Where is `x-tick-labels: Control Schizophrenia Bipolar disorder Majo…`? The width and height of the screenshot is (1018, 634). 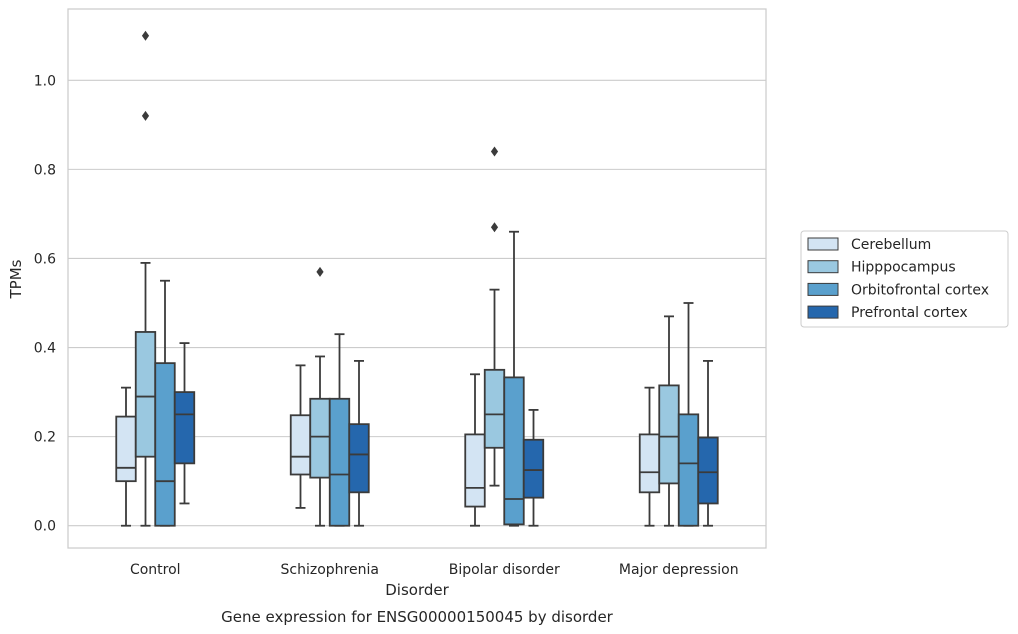 x-tick-labels: Control Schizophrenia Bipolar disorder Majo… is located at coordinates (434, 570).